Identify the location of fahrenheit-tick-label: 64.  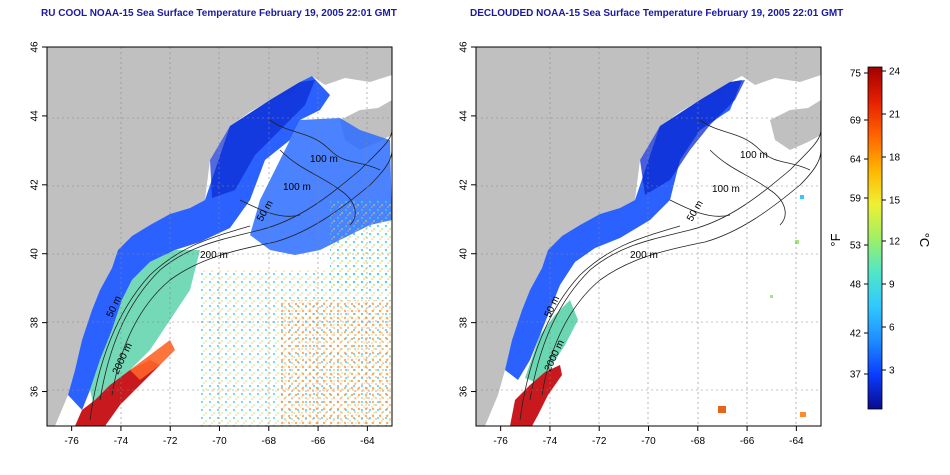
(856, 160).